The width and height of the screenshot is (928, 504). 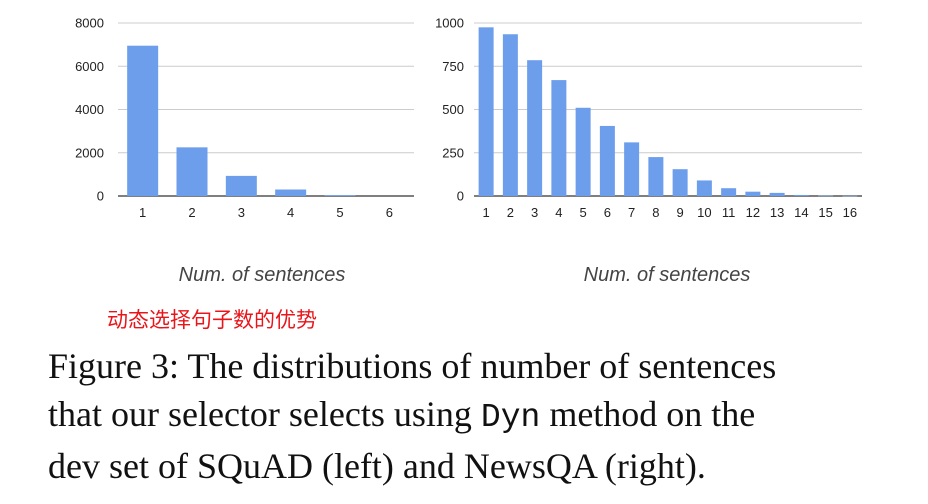 I want to click on chinese-annotation: 动态选择句子数的优势, so click(x=212, y=320).